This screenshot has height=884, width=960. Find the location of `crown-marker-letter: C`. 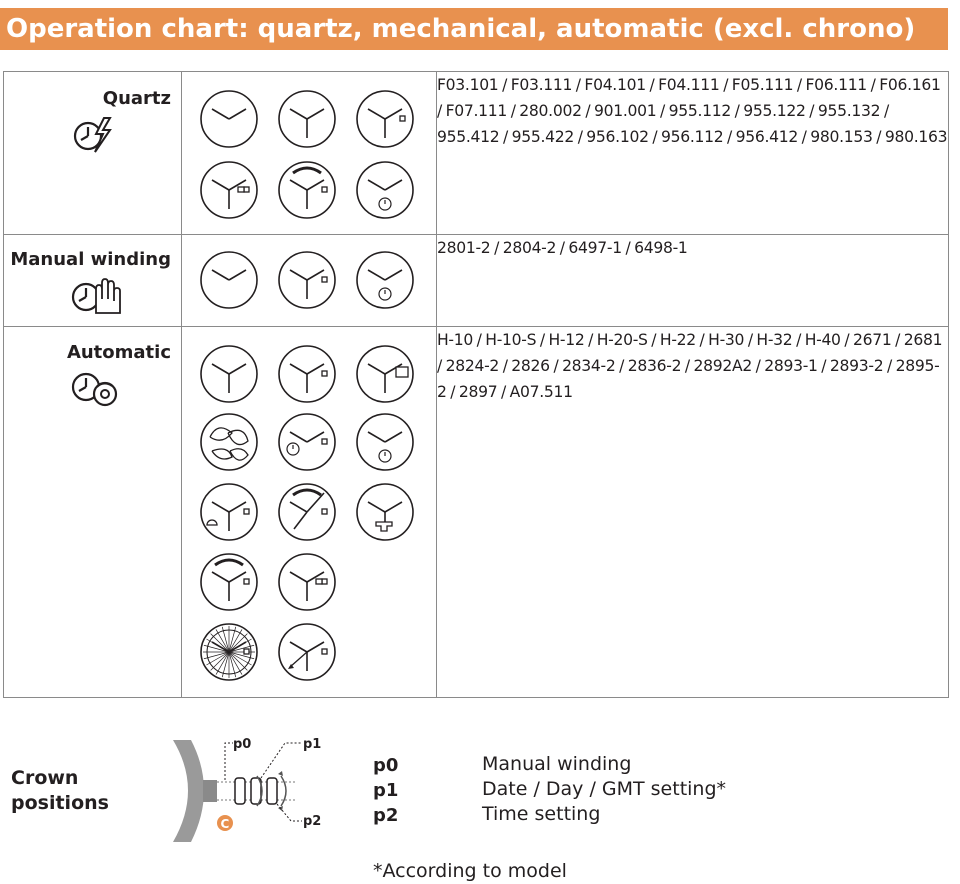

crown-marker-letter: C is located at coordinates (225, 824).